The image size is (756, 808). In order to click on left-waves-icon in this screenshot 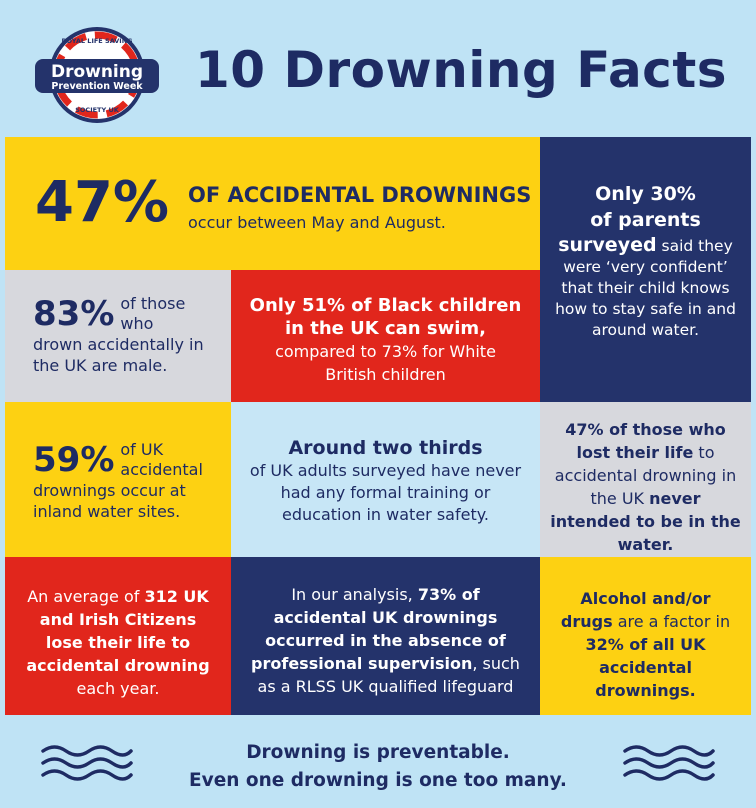, I will do `click(87, 763)`.